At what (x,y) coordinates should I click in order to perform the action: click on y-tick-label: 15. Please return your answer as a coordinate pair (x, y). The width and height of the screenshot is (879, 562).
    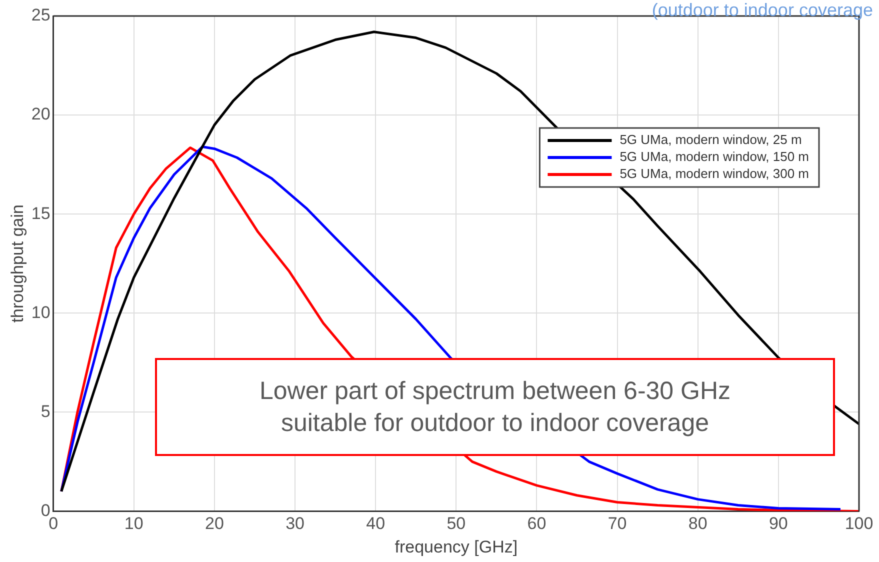
    Looking at the image, I should click on (40, 213).